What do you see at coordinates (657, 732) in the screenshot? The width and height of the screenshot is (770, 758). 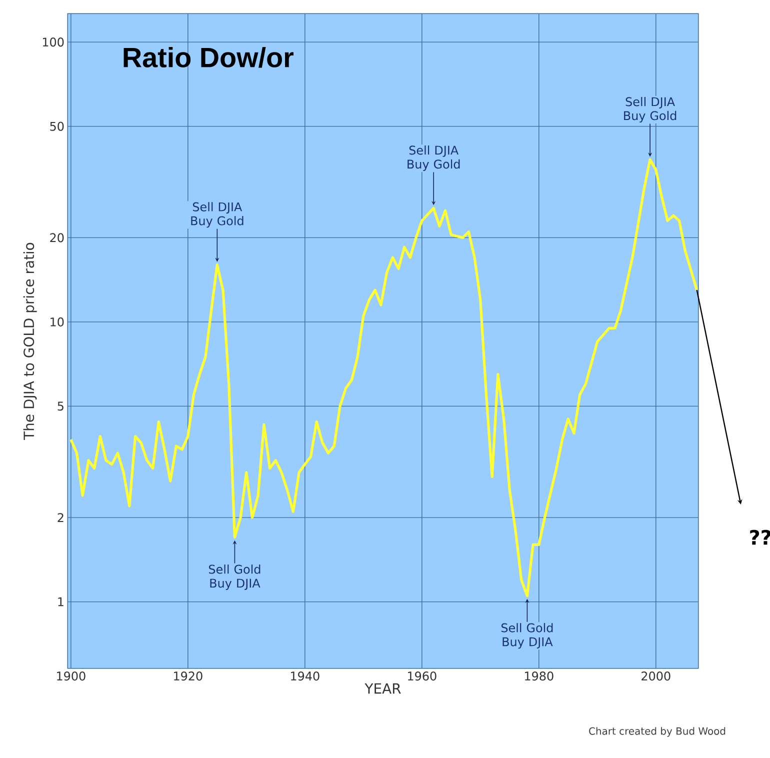 I see `text: Chart created by Bud Wood` at bounding box center [657, 732].